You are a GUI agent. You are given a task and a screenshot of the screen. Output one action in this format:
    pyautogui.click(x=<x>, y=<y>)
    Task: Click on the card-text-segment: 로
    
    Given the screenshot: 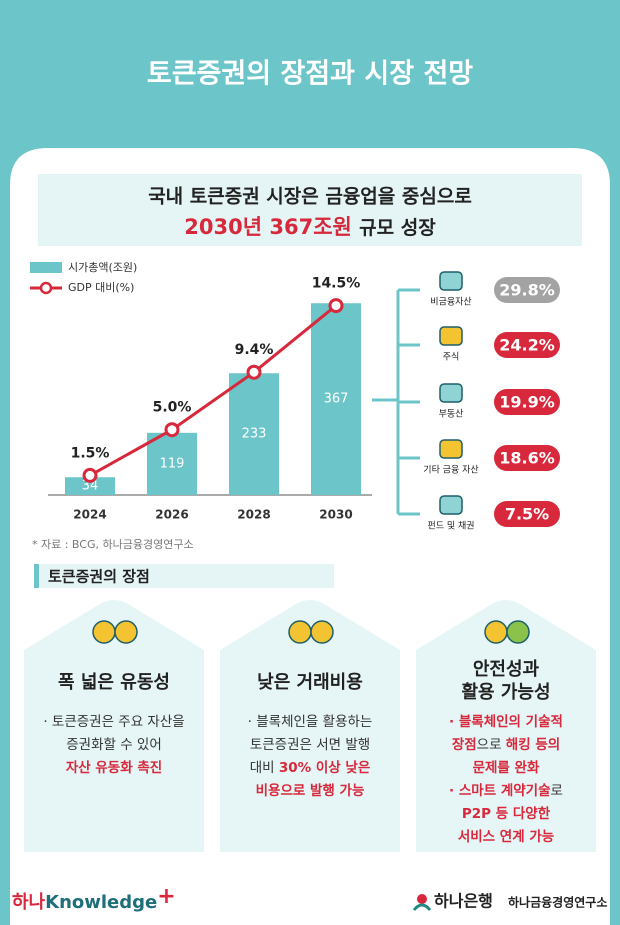 What is the action you would take?
    pyautogui.click(x=557, y=791)
    